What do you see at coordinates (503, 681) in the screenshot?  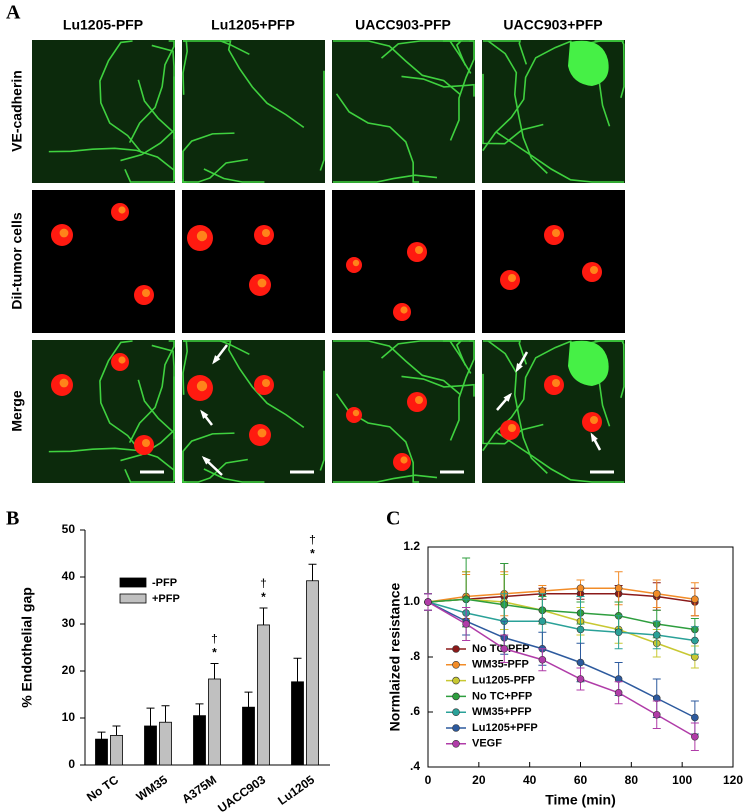 I see `legend-label: Lu1205-PFP` at bounding box center [503, 681].